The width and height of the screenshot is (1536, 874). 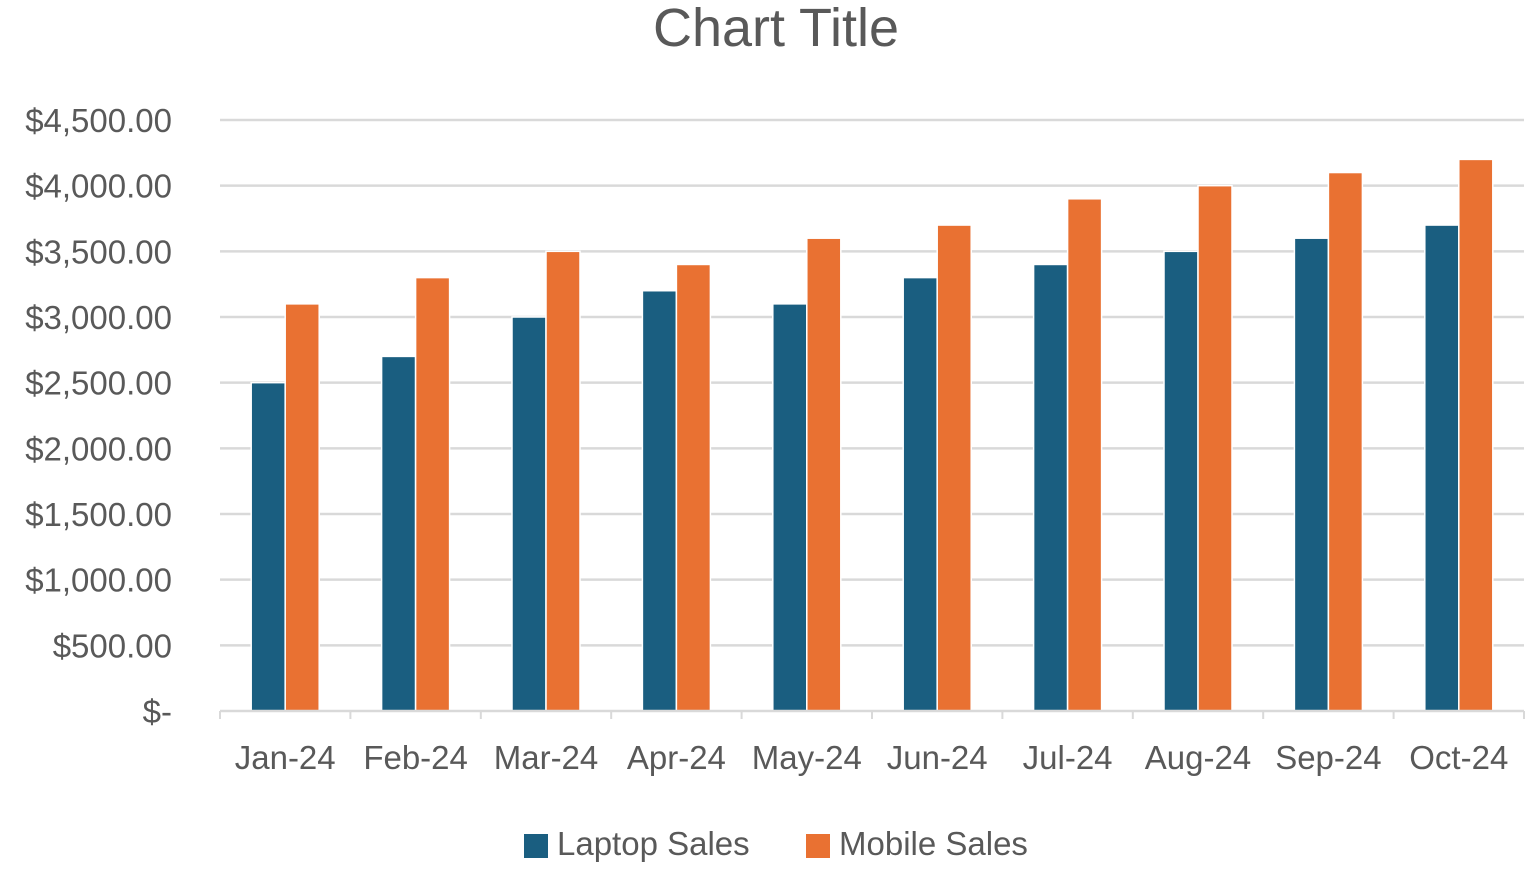 What do you see at coordinates (937, 757) in the screenshot?
I see `x-tick-label: Jun-24` at bounding box center [937, 757].